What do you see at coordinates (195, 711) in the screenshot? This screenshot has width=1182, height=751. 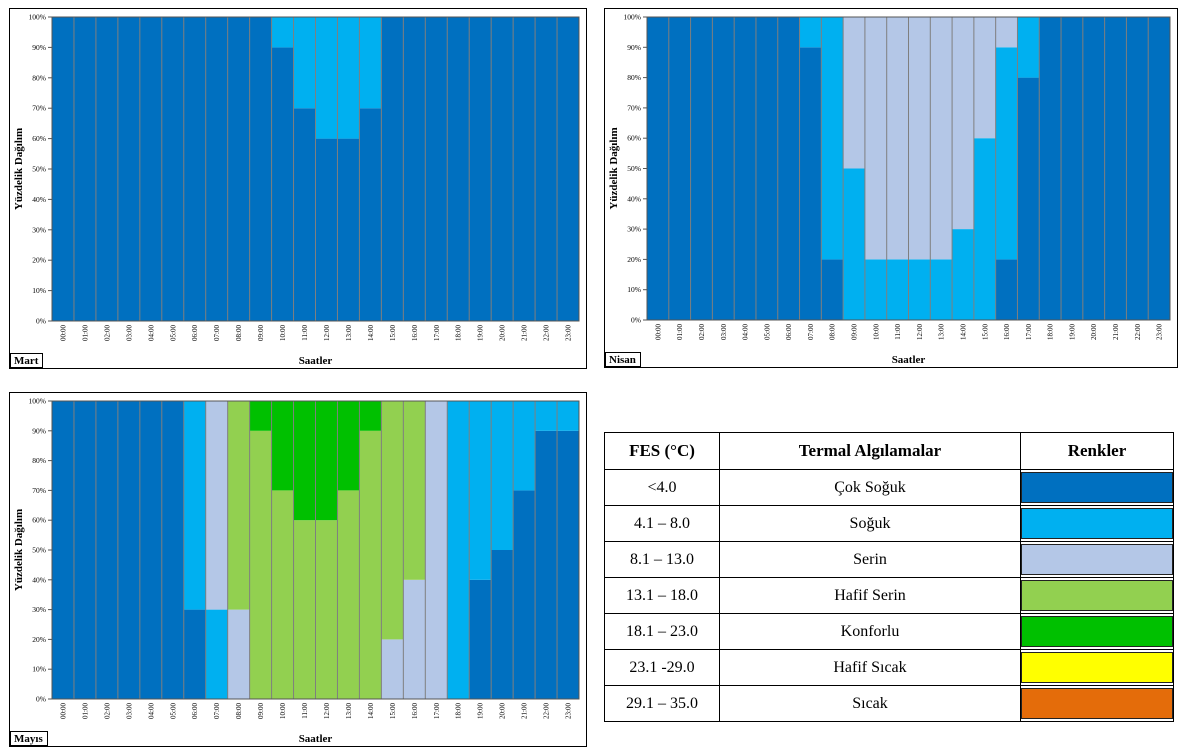 I see `x-tick-label: 06:00` at bounding box center [195, 711].